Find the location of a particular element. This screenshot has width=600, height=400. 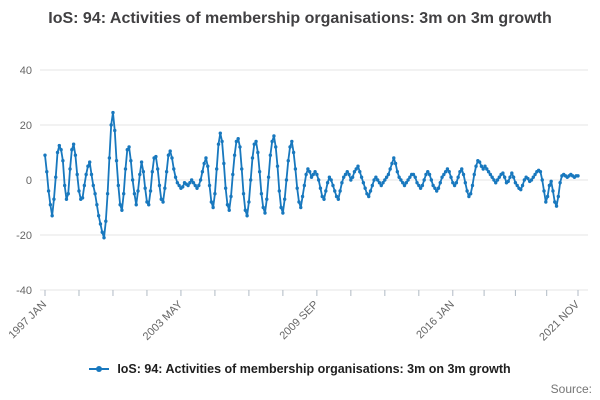

y-axis-tick-label: 0 is located at coordinates (29, 181).